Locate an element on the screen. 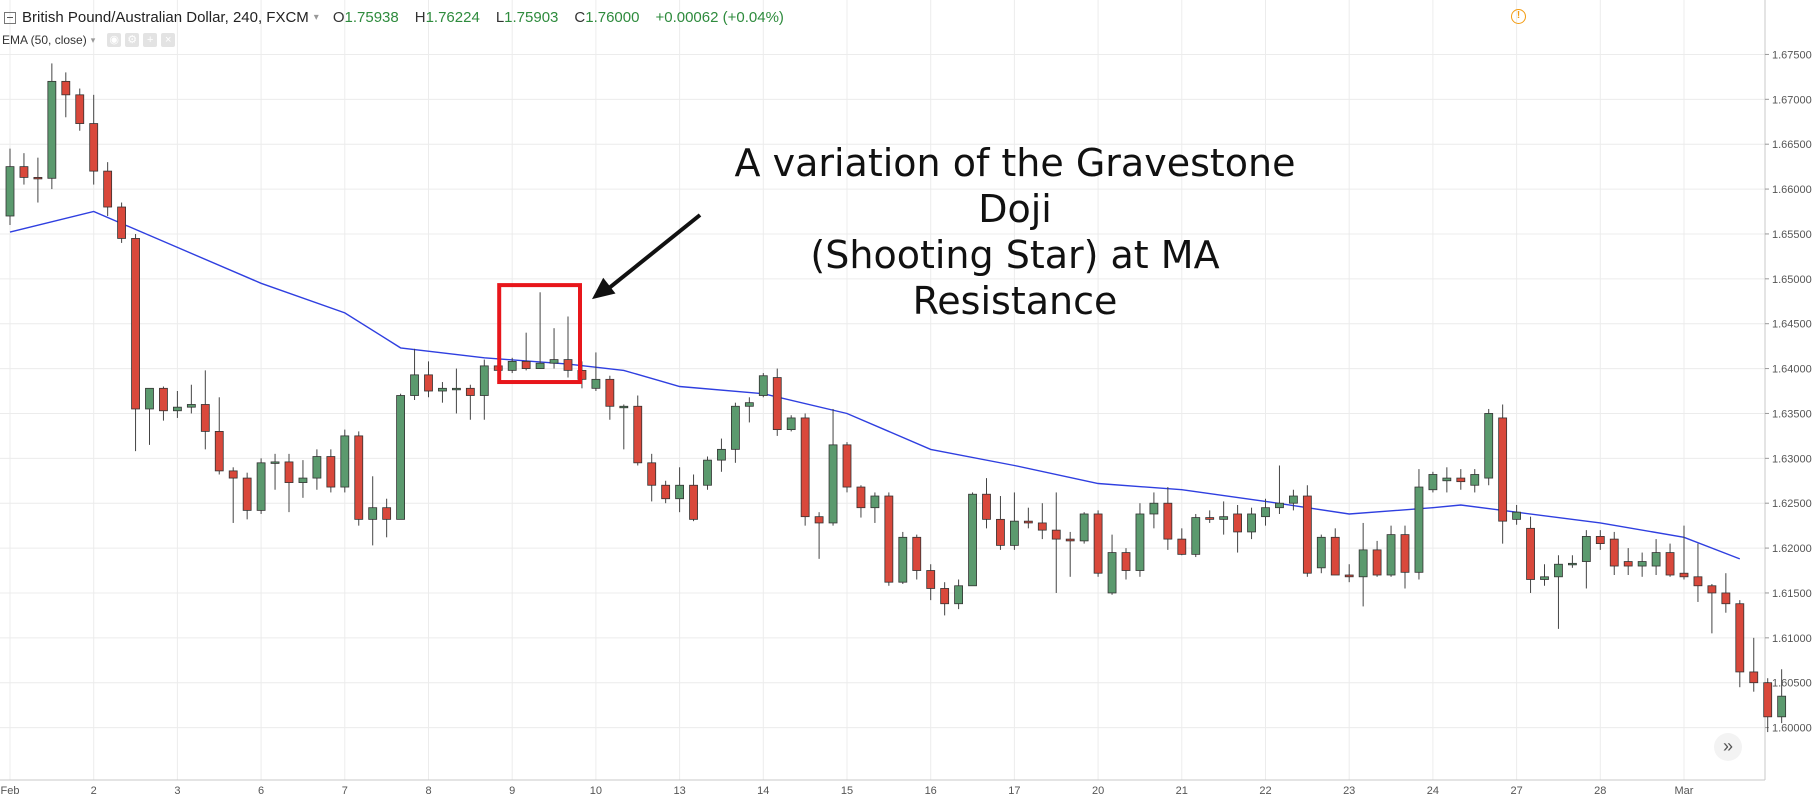 This screenshot has width=1812, height=799. close-value: C1.76000 is located at coordinates (606, 17).